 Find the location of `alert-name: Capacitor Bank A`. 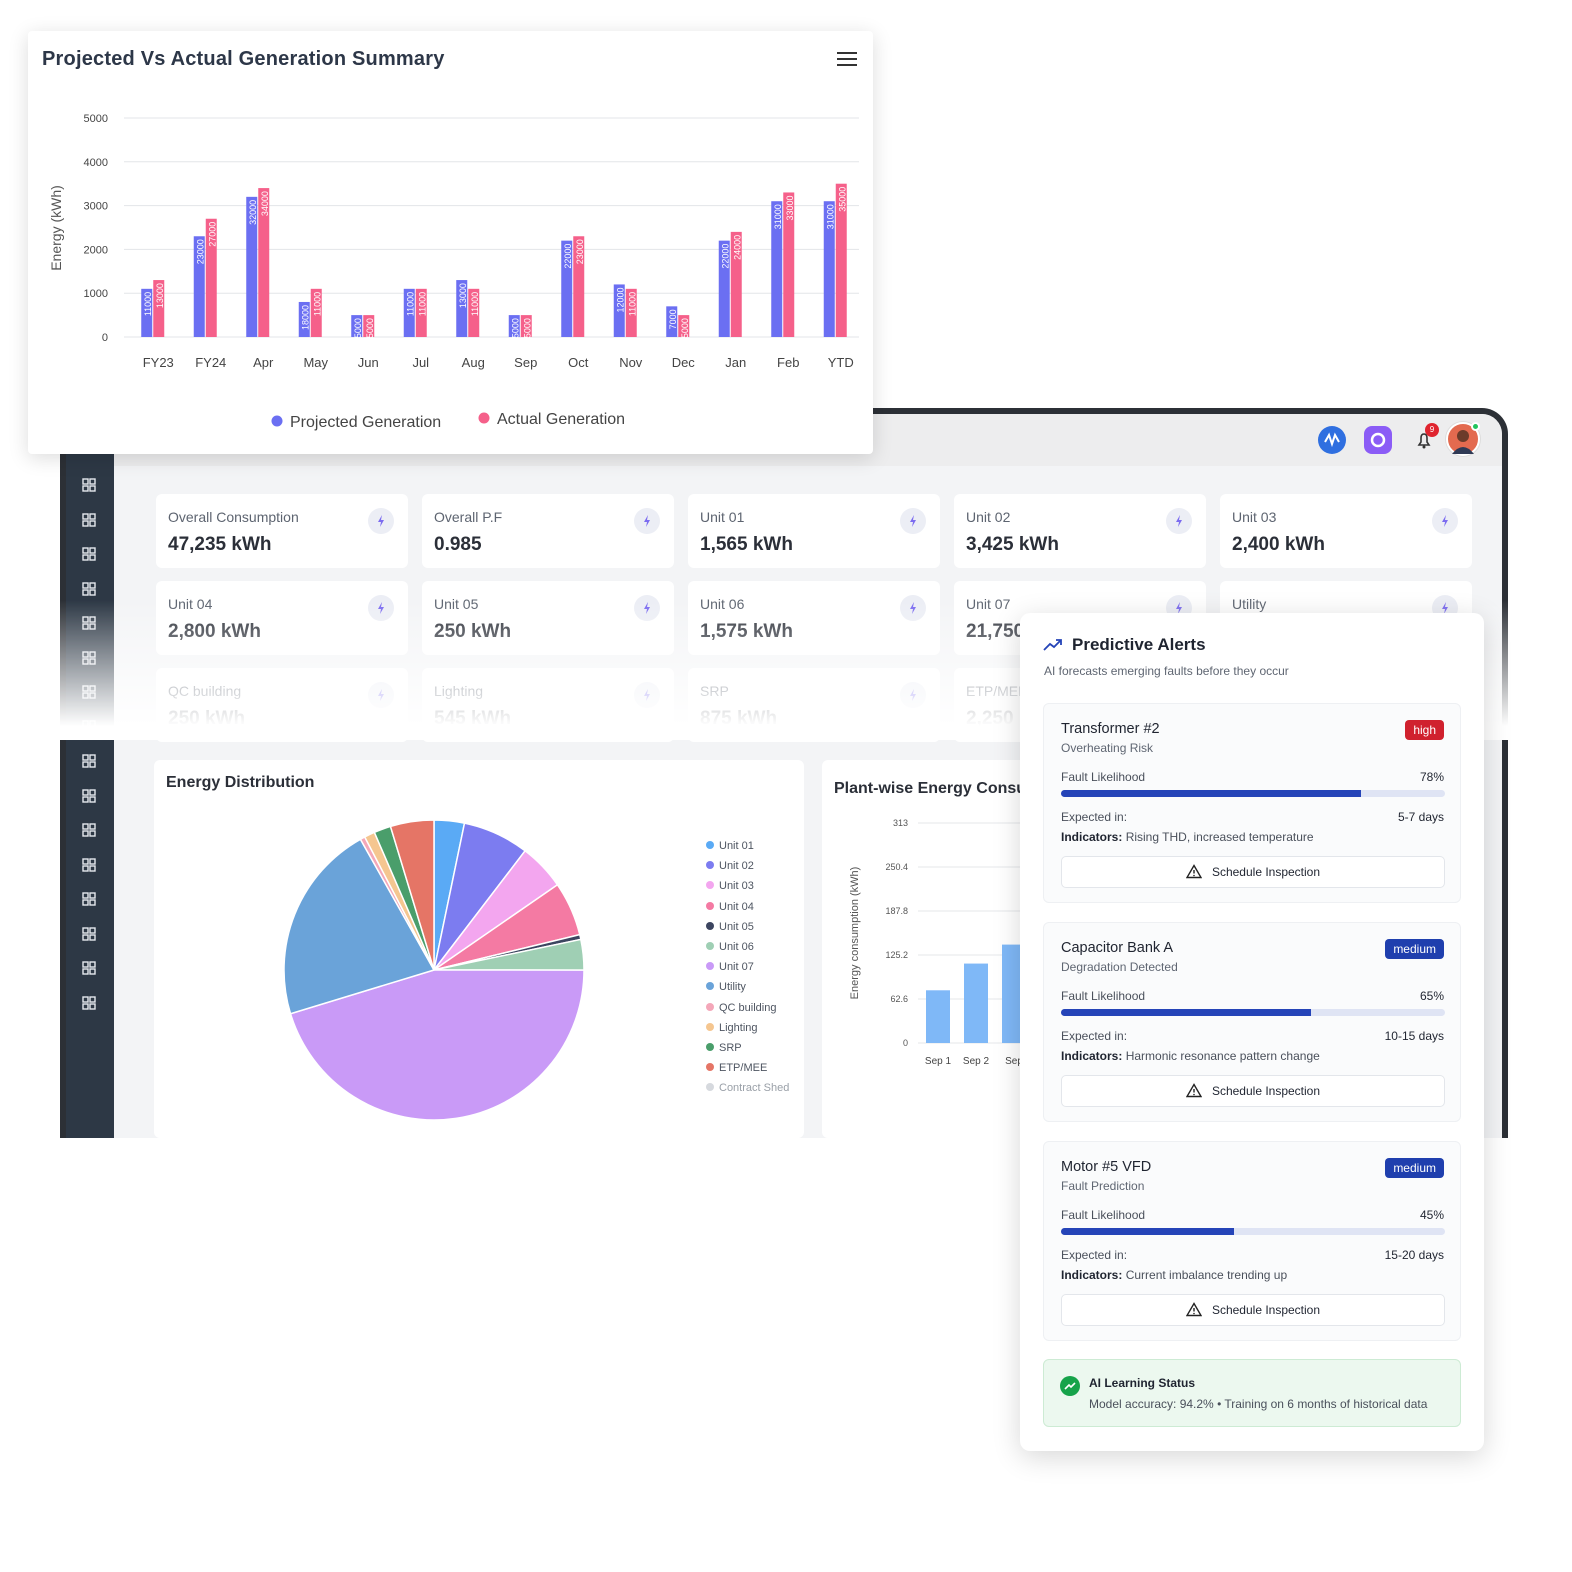

alert-name: Capacitor Bank A is located at coordinates (1117, 948).